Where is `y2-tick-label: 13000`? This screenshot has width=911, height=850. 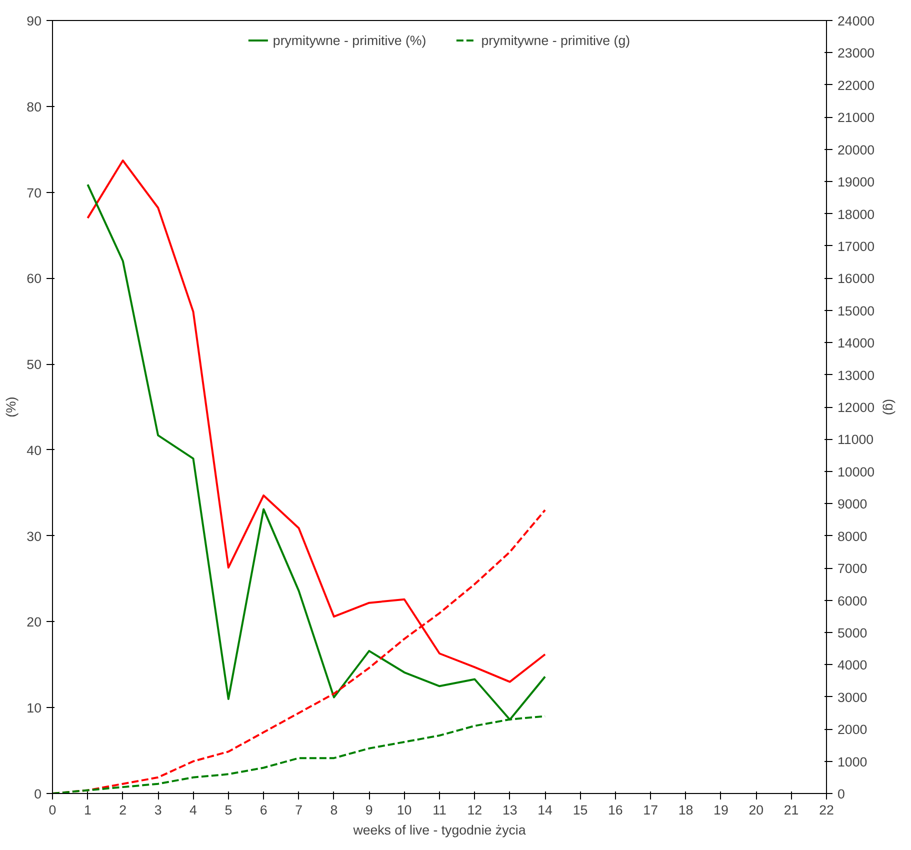 y2-tick-label: 13000 is located at coordinates (856, 375).